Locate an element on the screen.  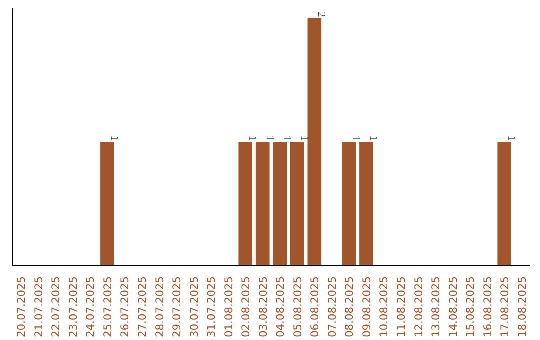
x-tick-label: 23.07.2025 is located at coordinates (73, 307).